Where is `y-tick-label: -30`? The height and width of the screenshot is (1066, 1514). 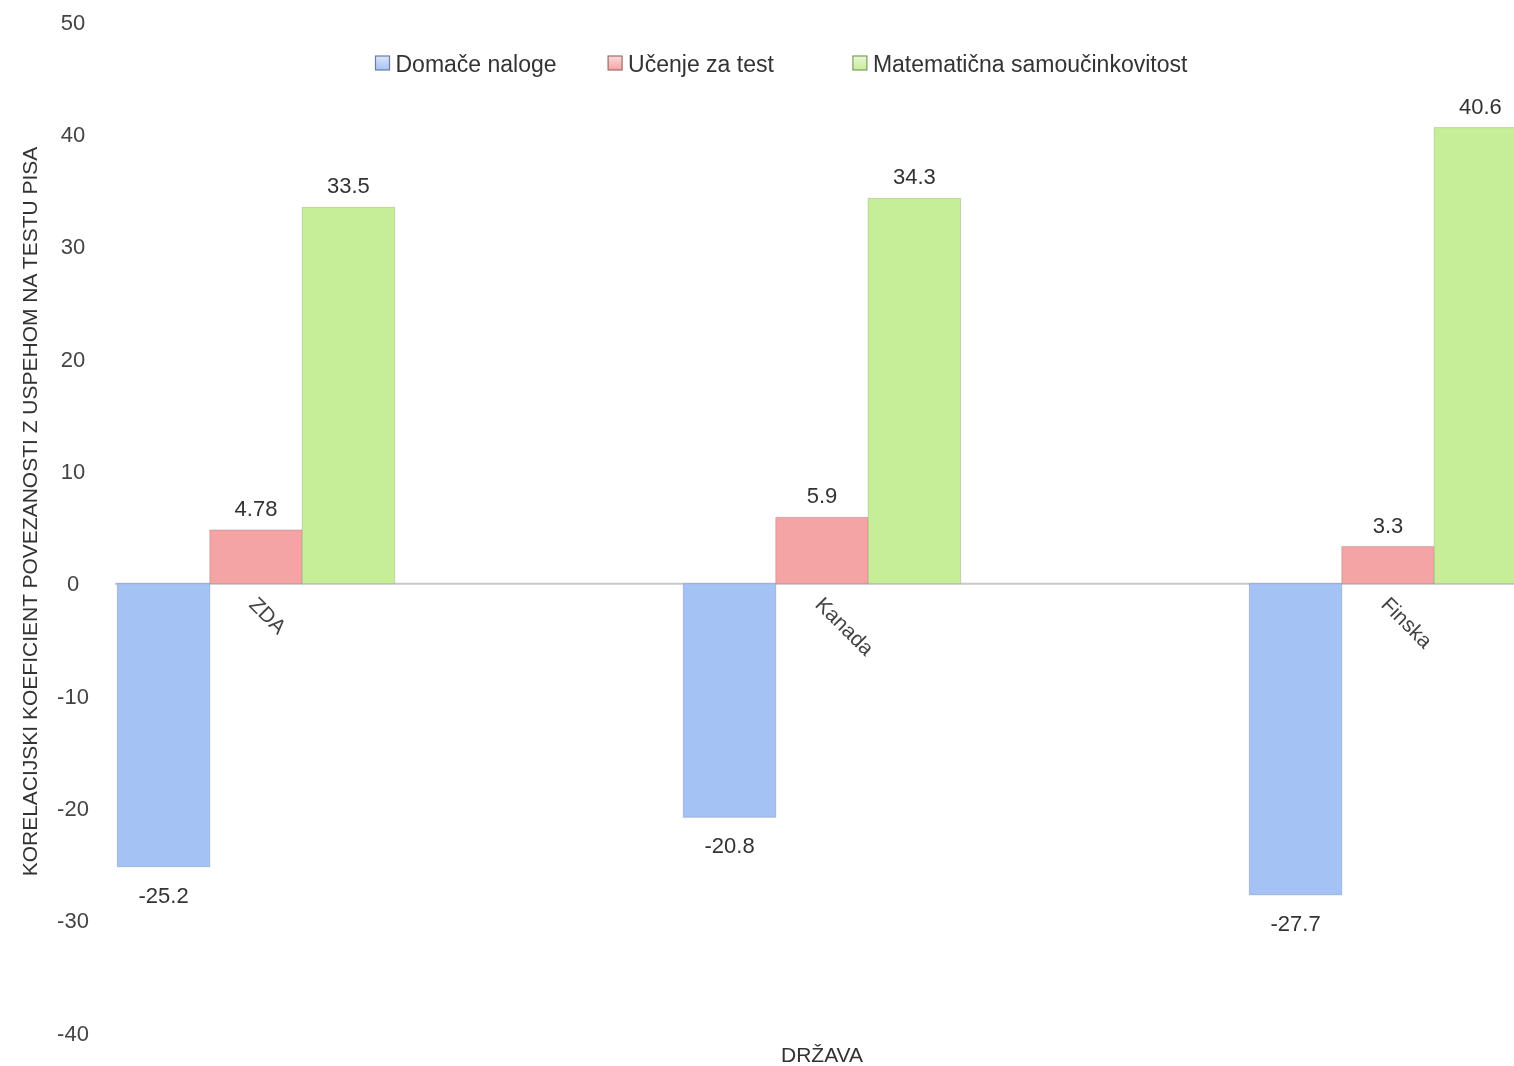
y-tick-label: -30 is located at coordinates (73, 921).